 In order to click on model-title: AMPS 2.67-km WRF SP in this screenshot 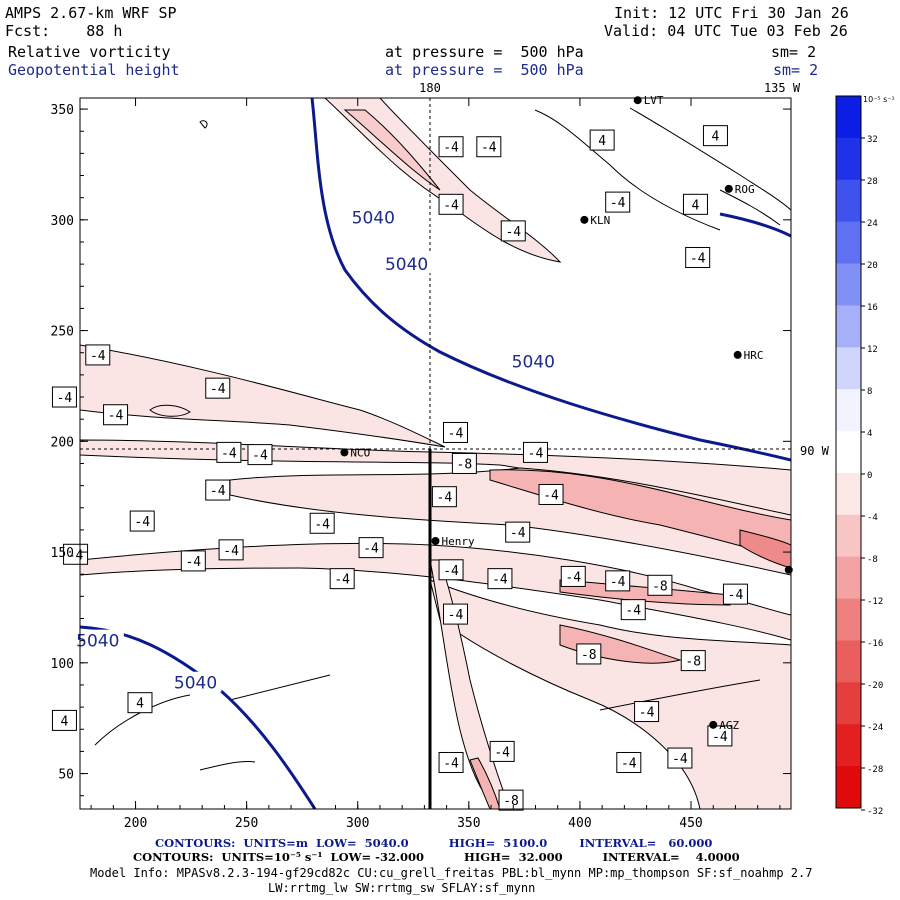, I will do `click(91, 13)`.